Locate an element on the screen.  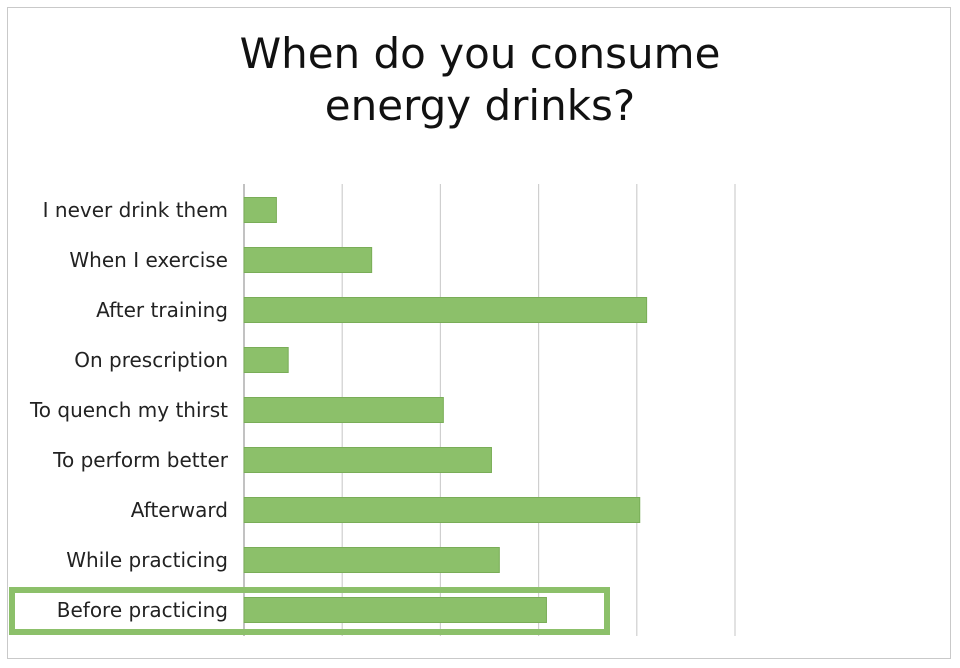
highlight-box is located at coordinates (309, 611).